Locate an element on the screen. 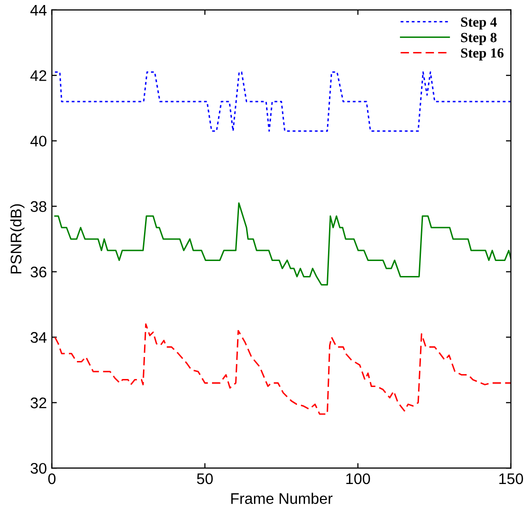 This screenshot has width=524, height=523. y-tick-label: 34 is located at coordinates (38, 337).